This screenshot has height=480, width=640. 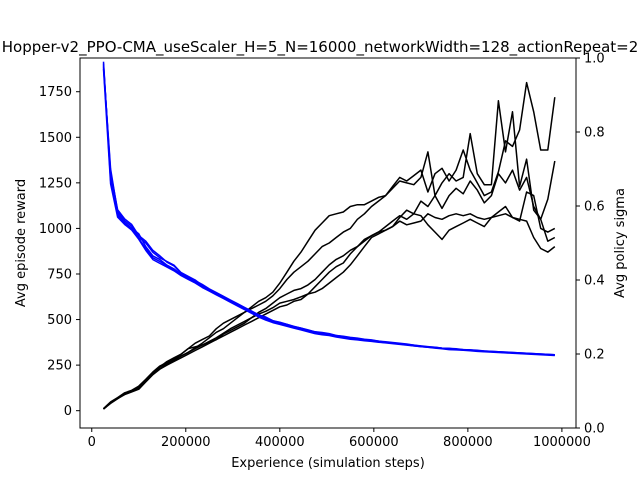 I want to click on x-axis-title: Experience (simulation steps), so click(x=328, y=463).